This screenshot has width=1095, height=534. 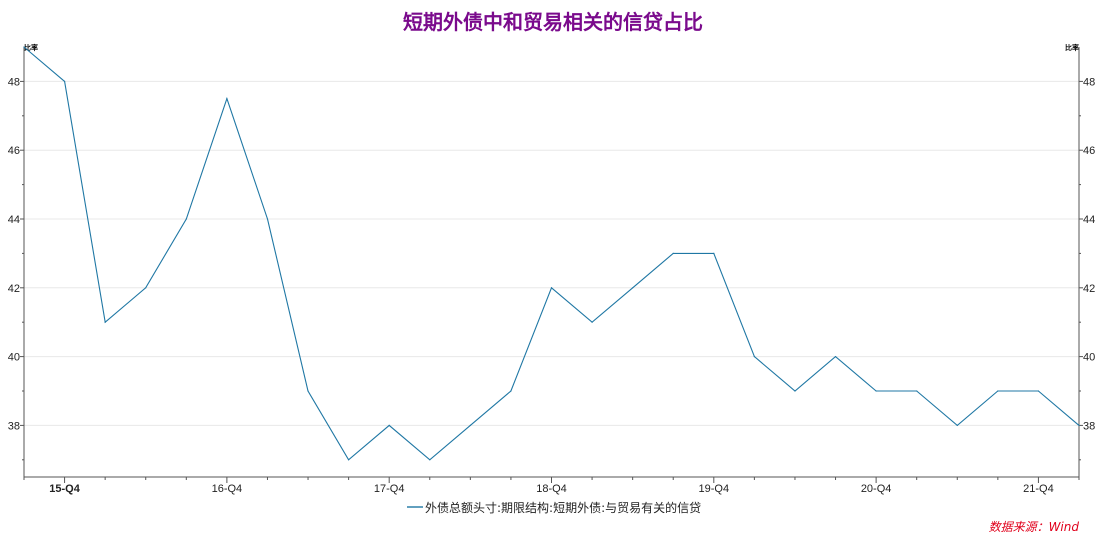 I want to click on y-tick-label-left: 42, so click(x=14, y=289).